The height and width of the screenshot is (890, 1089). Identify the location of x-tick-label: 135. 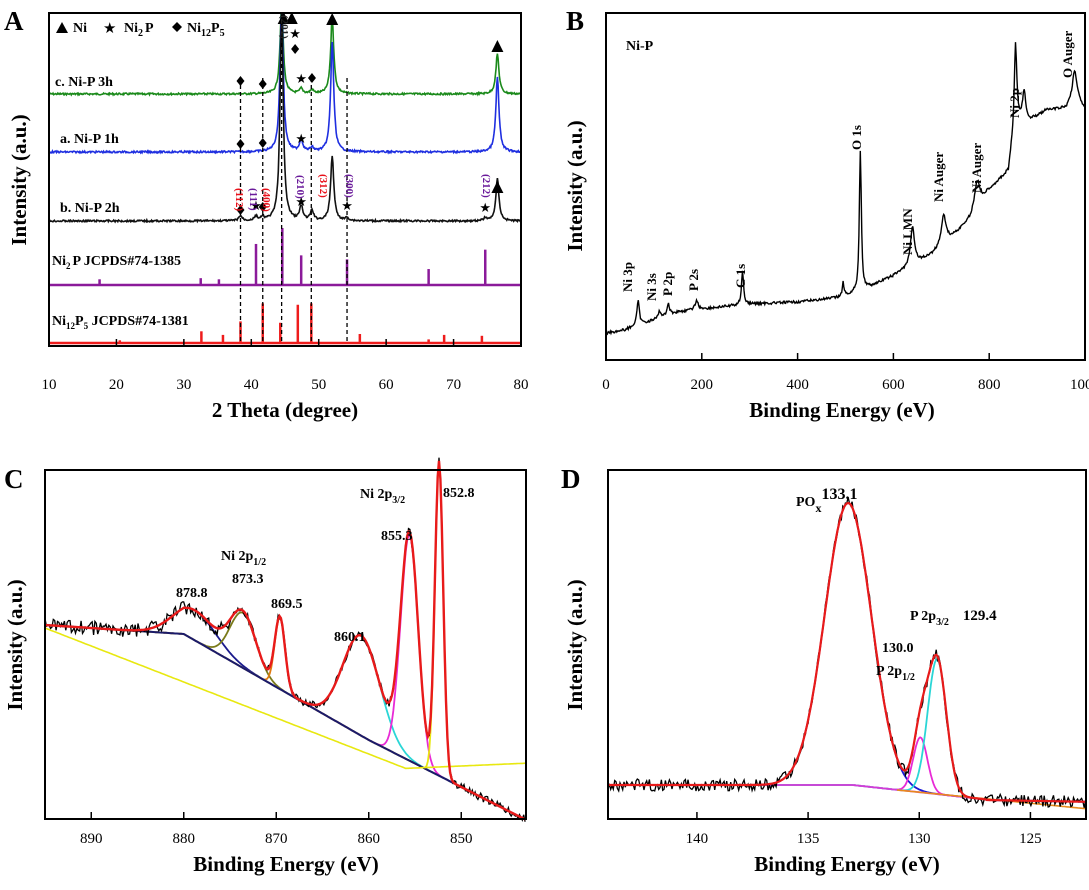
(808, 839).